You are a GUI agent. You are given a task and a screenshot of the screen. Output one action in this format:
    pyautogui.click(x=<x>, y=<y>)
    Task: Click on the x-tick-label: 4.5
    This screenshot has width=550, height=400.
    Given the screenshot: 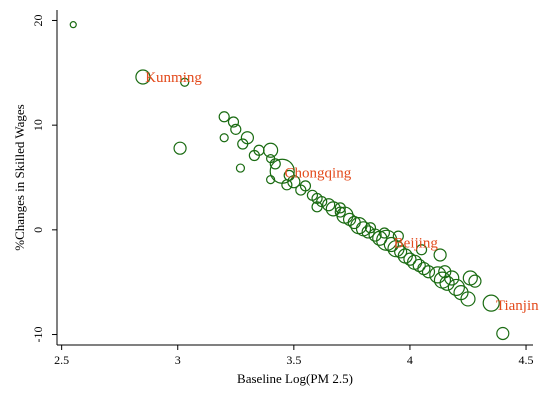 What is the action you would take?
    pyautogui.click(x=526, y=360)
    